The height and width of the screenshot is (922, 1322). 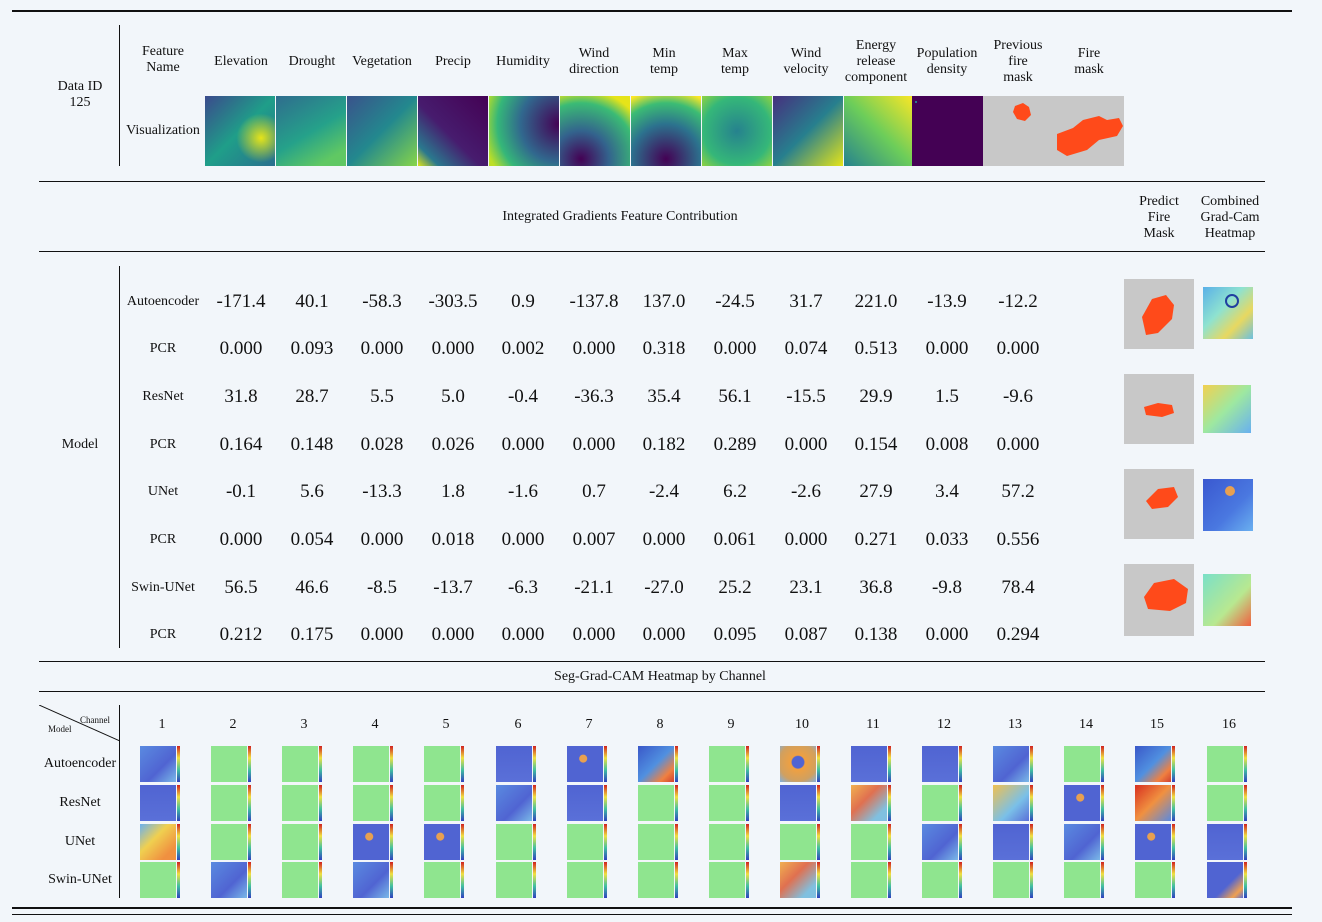 I want to click on table-cell: -21.1, so click(x=594, y=587).